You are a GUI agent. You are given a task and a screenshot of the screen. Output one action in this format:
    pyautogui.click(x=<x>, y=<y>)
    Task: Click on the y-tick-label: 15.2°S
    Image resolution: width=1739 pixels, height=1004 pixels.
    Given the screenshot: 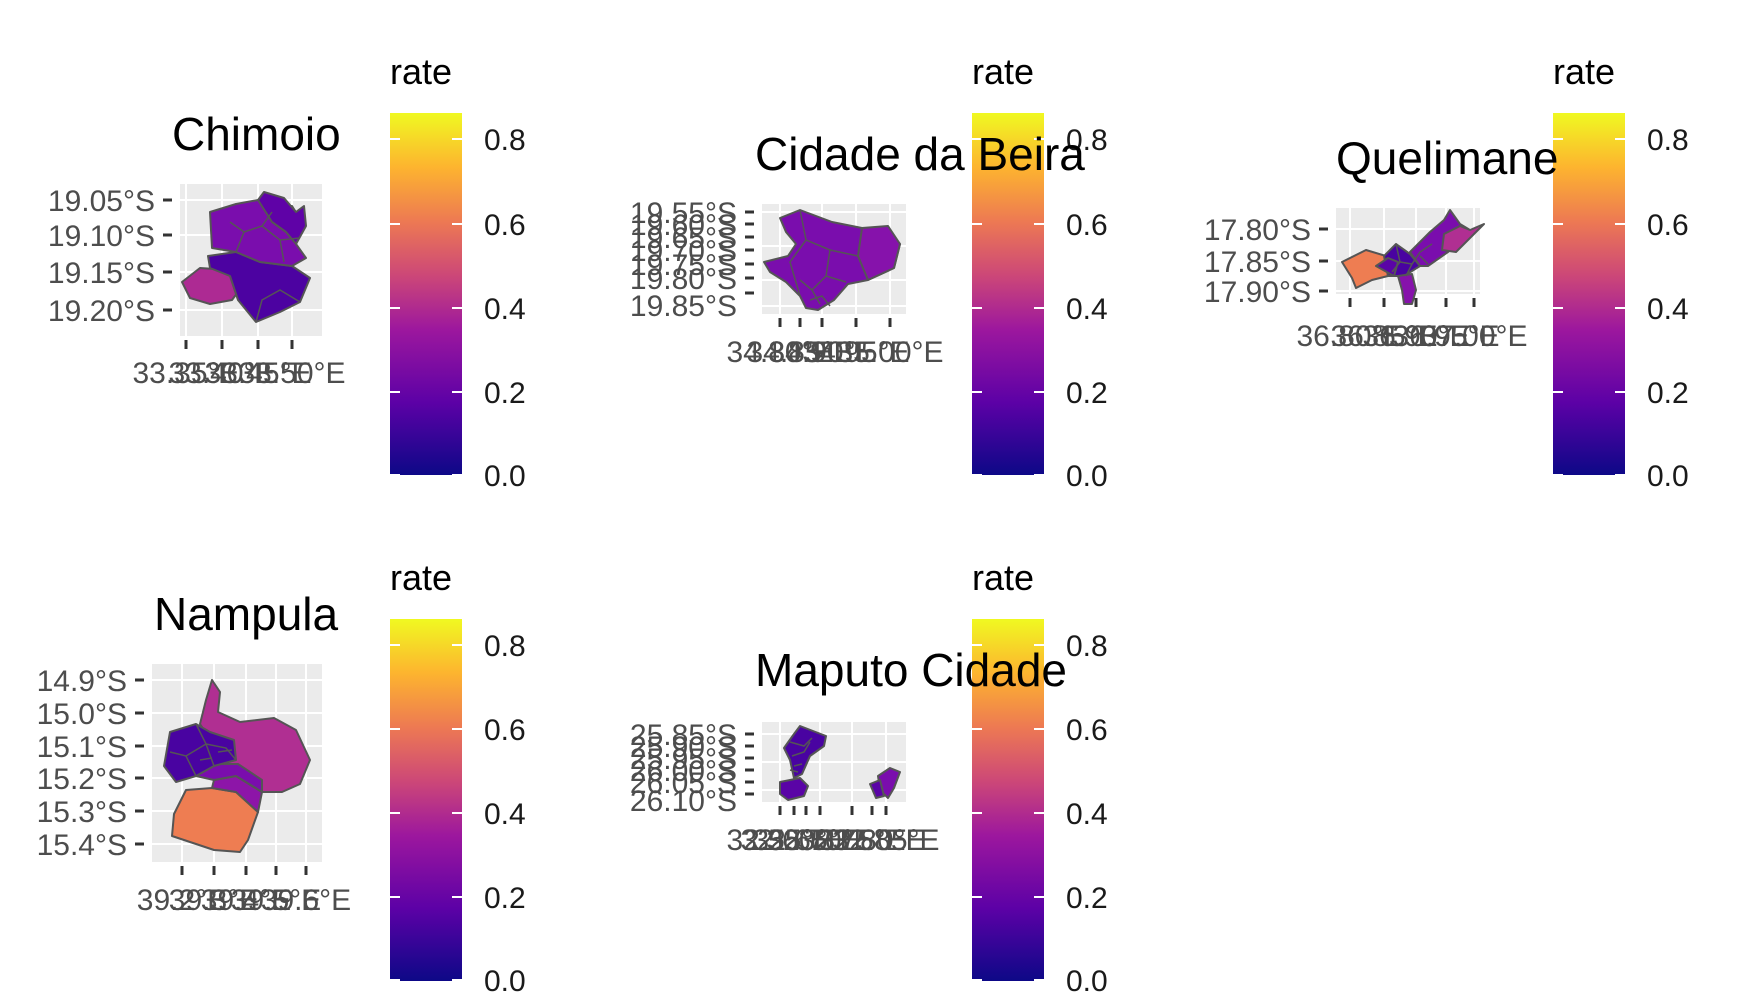 What is the action you would take?
    pyautogui.click(x=82, y=779)
    